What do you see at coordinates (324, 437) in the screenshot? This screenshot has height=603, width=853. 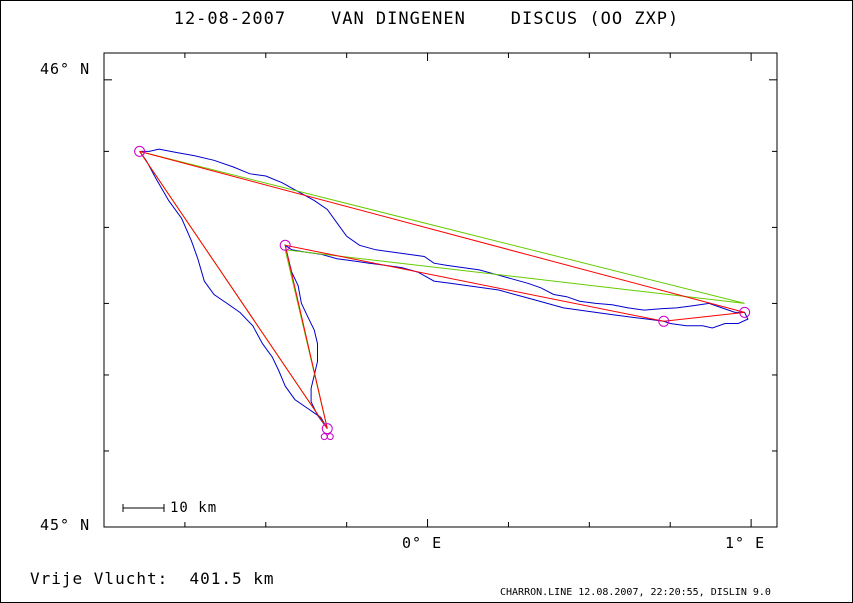 I see `start-marker-a` at bounding box center [324, 437].